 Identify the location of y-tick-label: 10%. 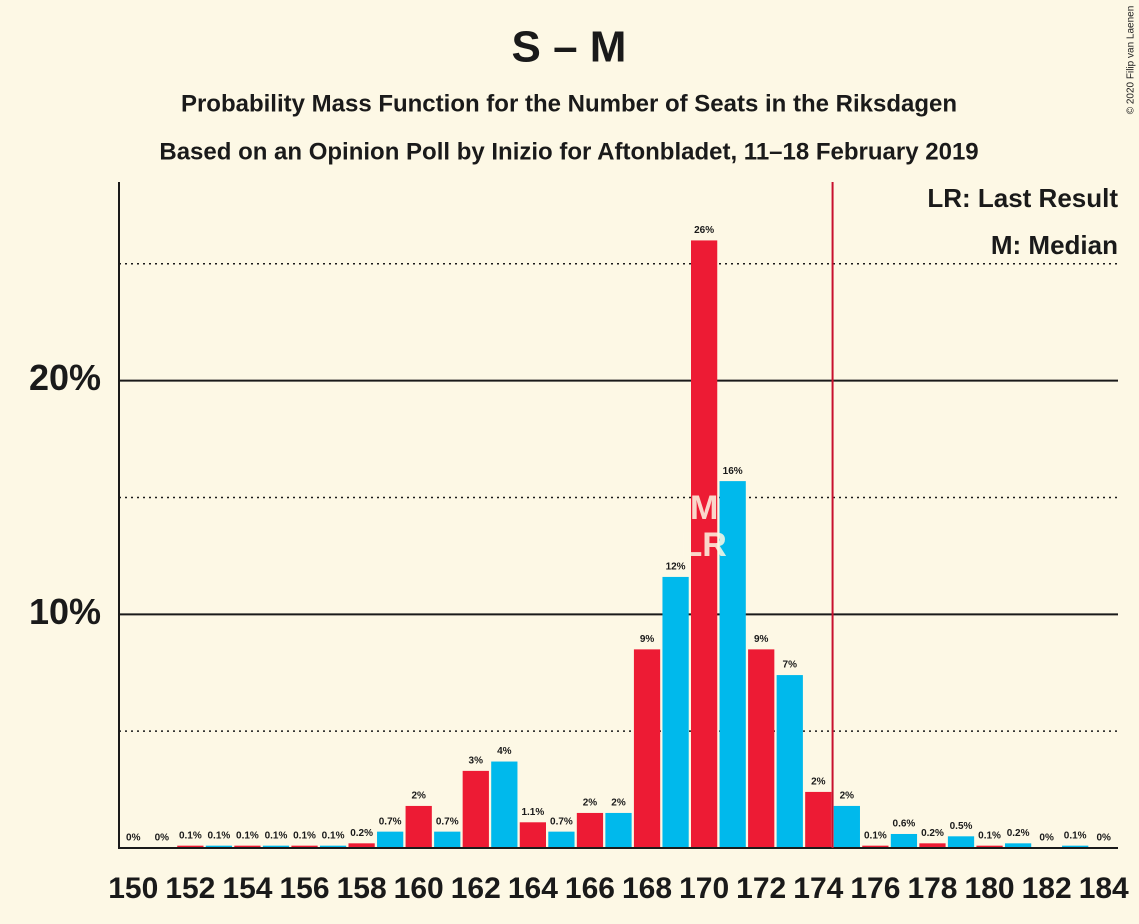
(65, 611).